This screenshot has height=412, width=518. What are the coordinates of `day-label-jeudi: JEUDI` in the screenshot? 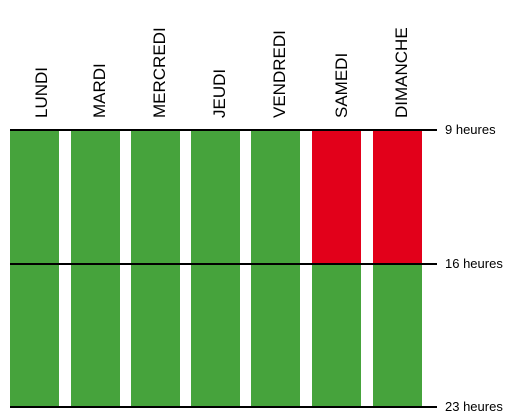 It's located at (219, 93).